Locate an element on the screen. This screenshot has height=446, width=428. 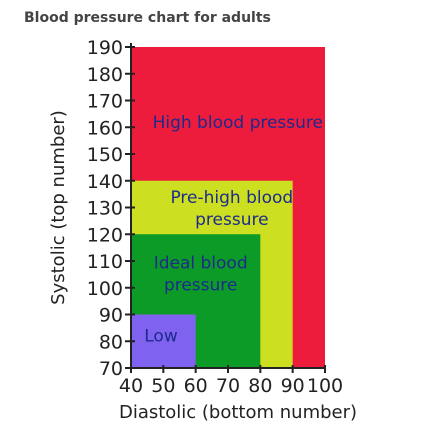
x-tick-label-70: 70 is located at coordinates (228, 386).